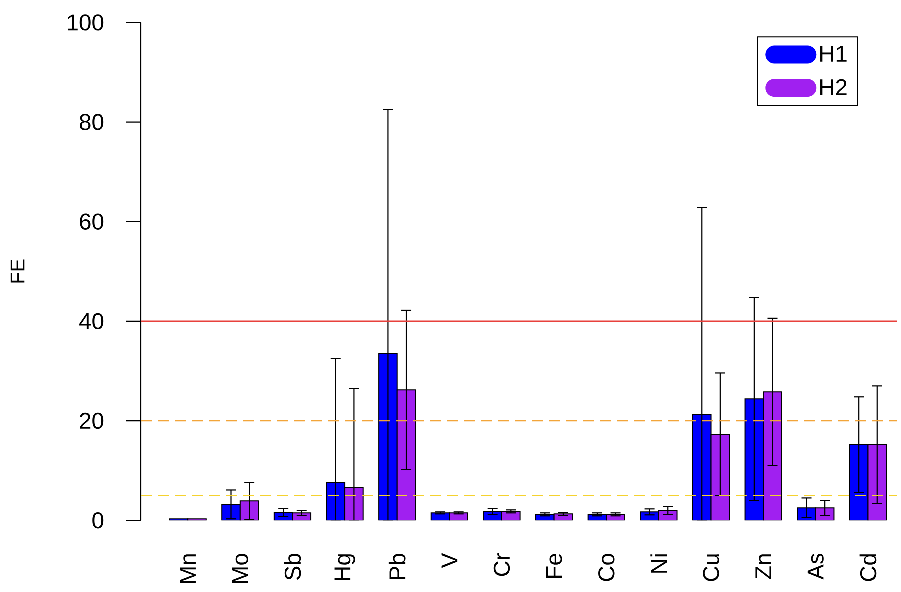 The image size is (901, 592). What do you see at coordinates (606, 568) in the screenshot?
I see `x-tick-label: Co` at bounding box center [606, 568].